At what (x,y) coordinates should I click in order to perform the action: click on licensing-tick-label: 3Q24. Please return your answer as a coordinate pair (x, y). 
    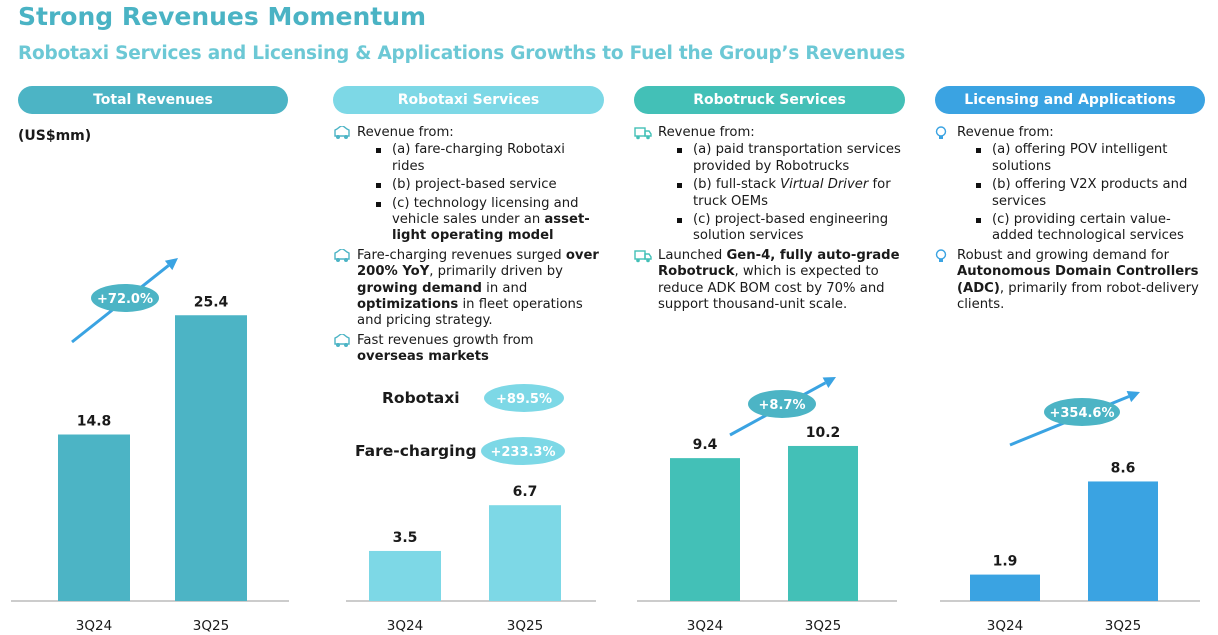
    Looking at the image, I should click on (1005, 626).